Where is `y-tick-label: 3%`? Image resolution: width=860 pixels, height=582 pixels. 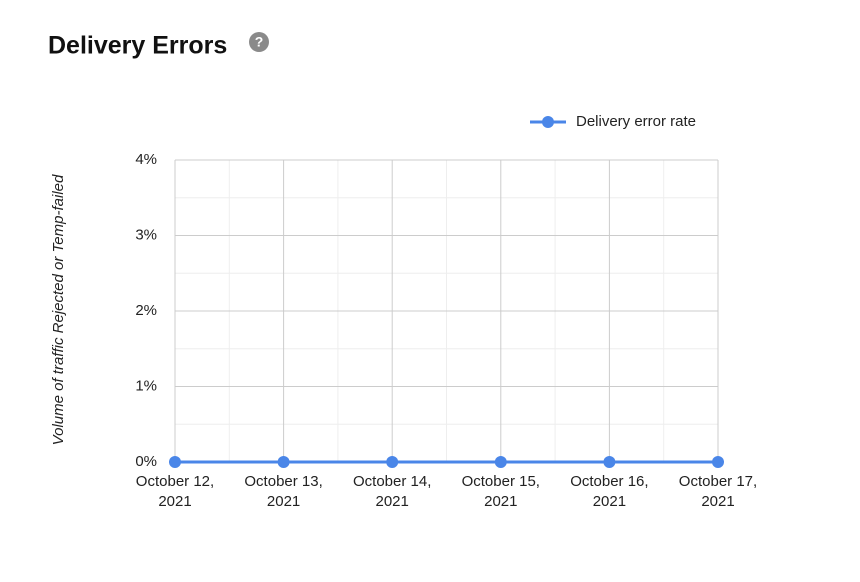
y-tick-label: 3% is located at coordinates (146, 234).